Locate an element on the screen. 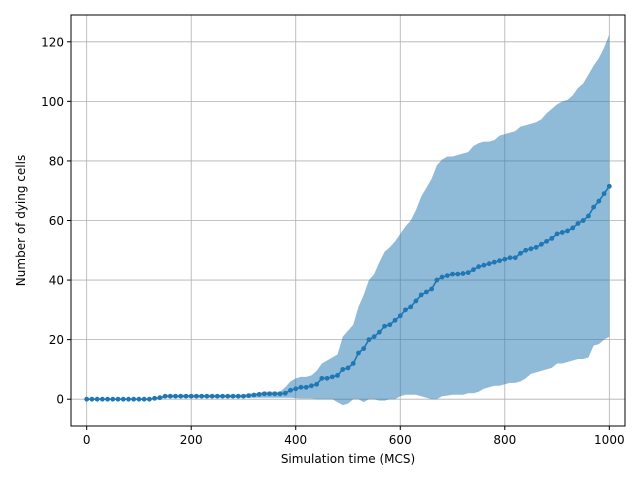 The width and height of the screenshot is (640, 480). x-axis-label: Simulation time (MCS) is located at coordinates (348, 459).